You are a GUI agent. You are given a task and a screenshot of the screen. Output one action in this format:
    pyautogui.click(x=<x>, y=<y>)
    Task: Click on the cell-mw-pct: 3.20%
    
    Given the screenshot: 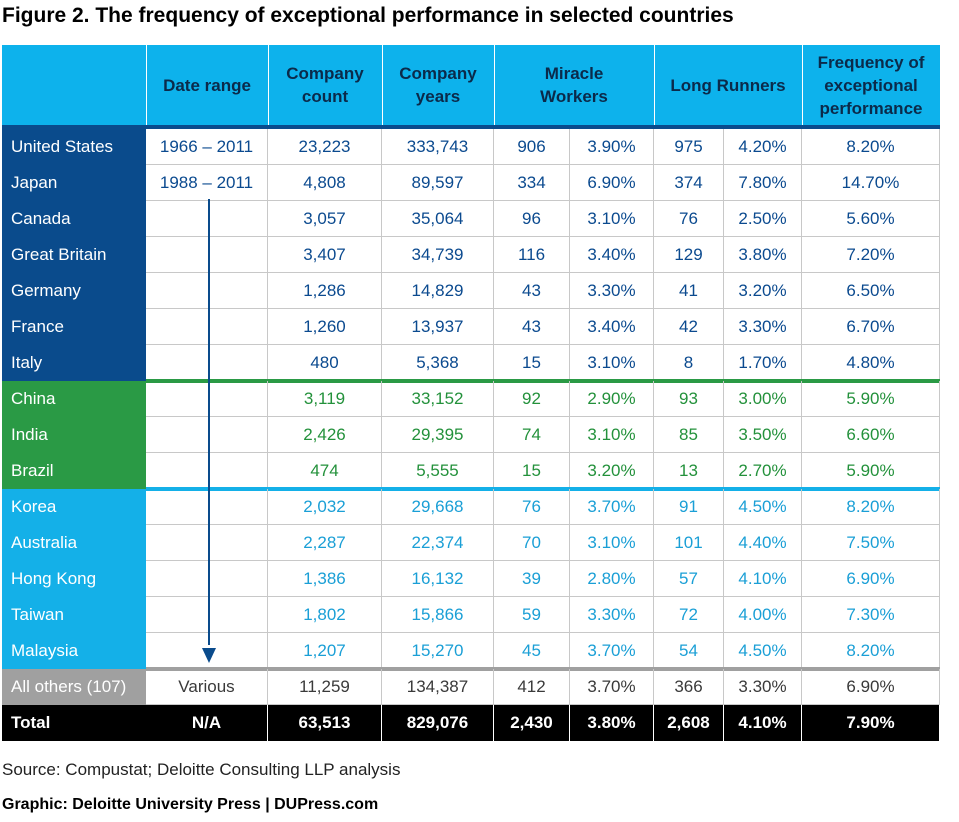 What is the action you would take?
    pyautogui.click(x=612, y=471)
    